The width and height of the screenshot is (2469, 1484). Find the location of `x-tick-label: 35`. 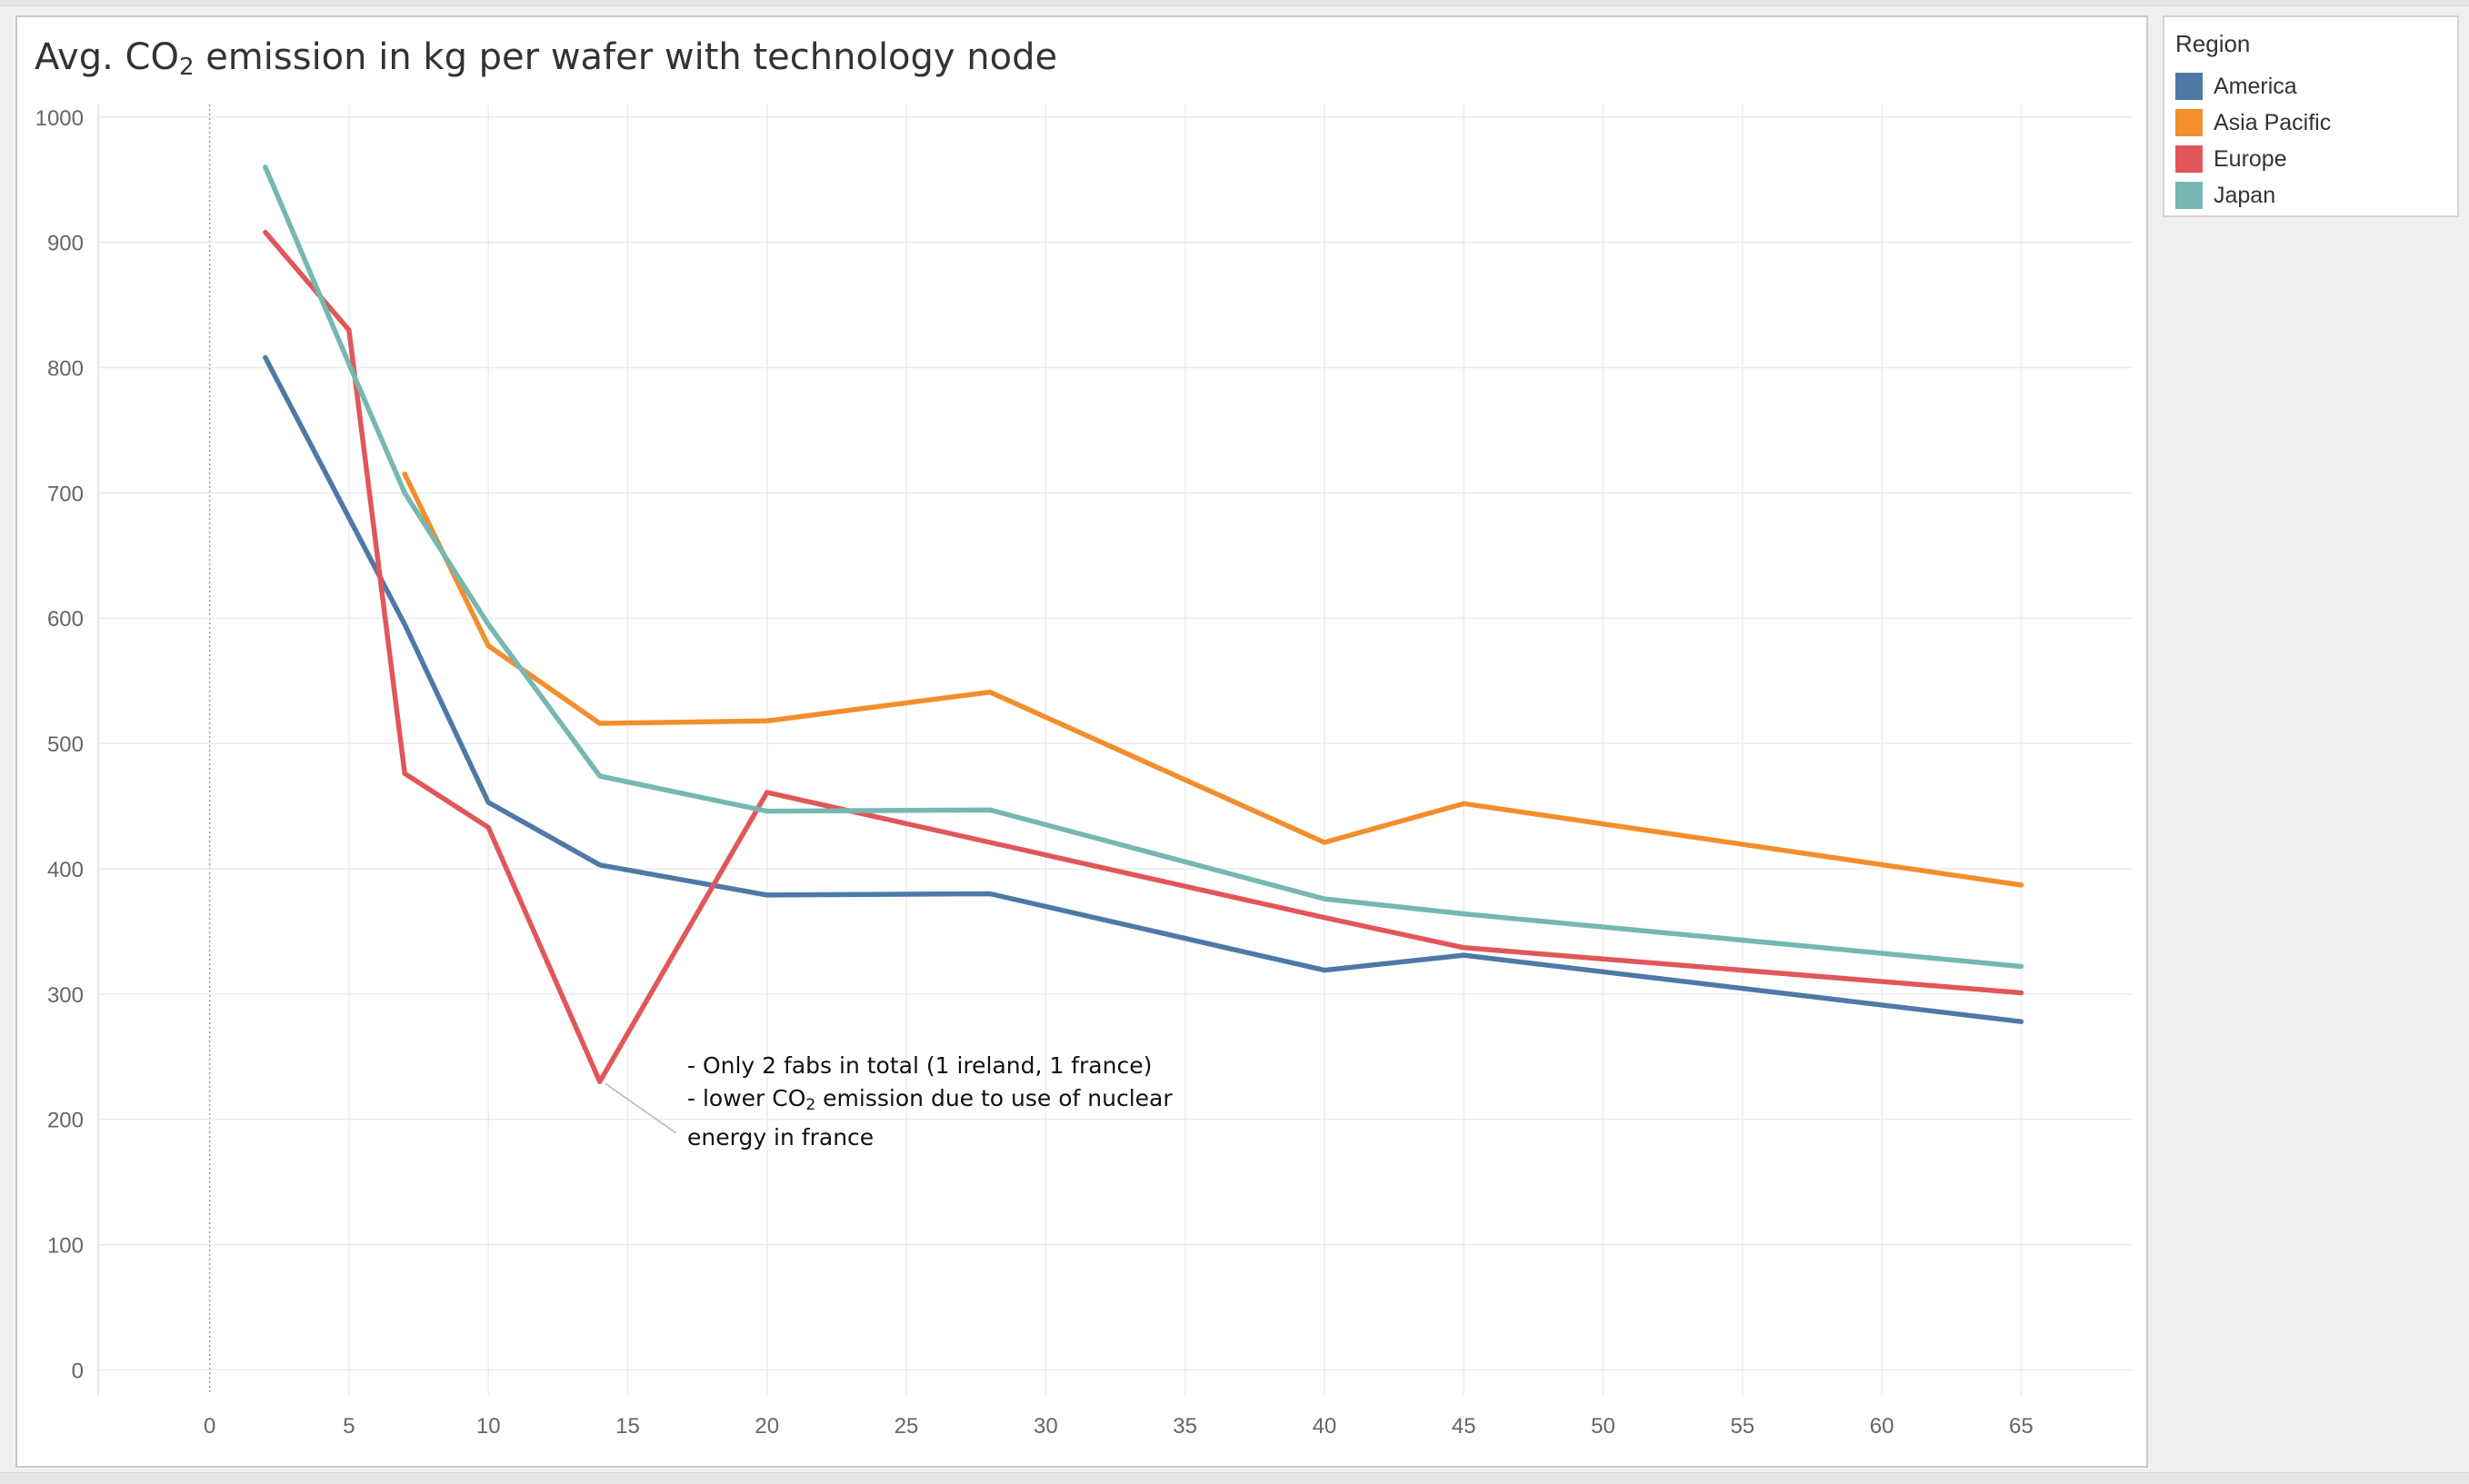

x-tick-label: 35 is located at coordinates (1185, 1426).